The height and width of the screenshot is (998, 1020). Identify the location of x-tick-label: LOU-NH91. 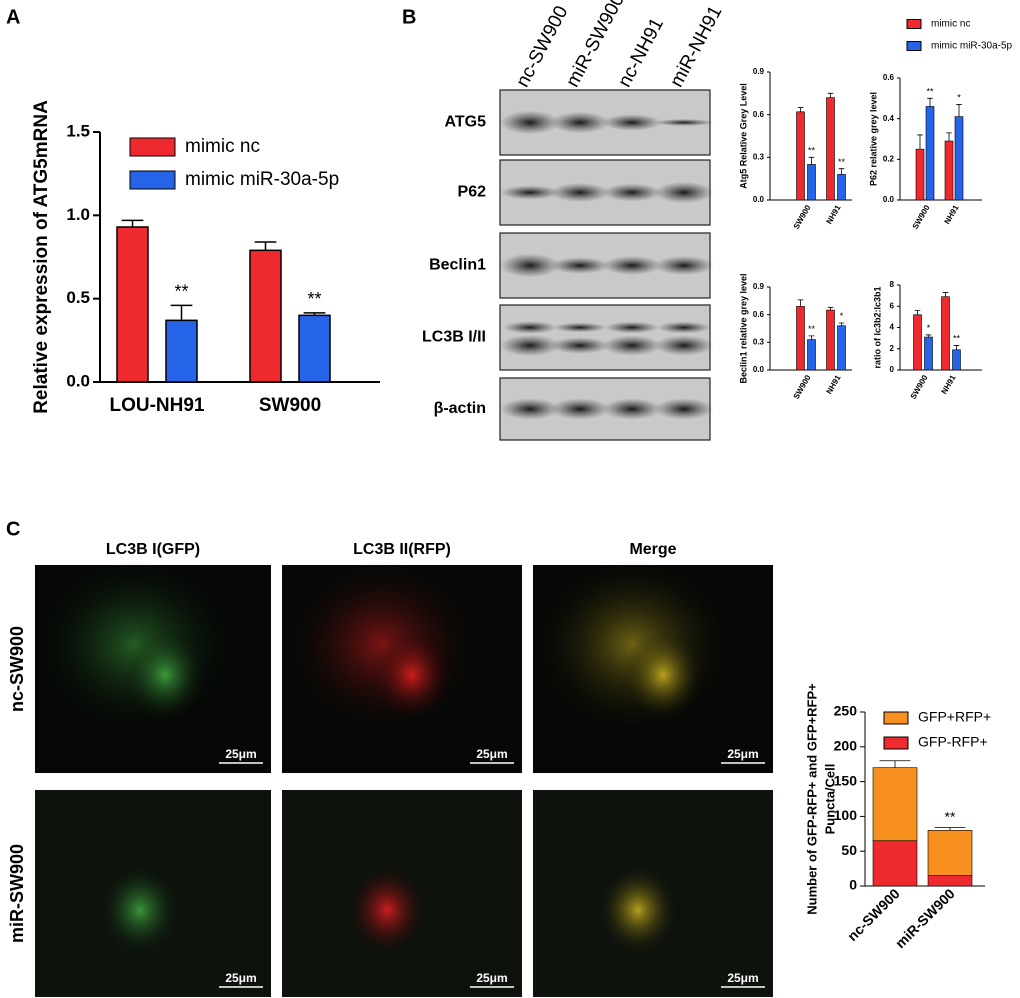
(156, 405).